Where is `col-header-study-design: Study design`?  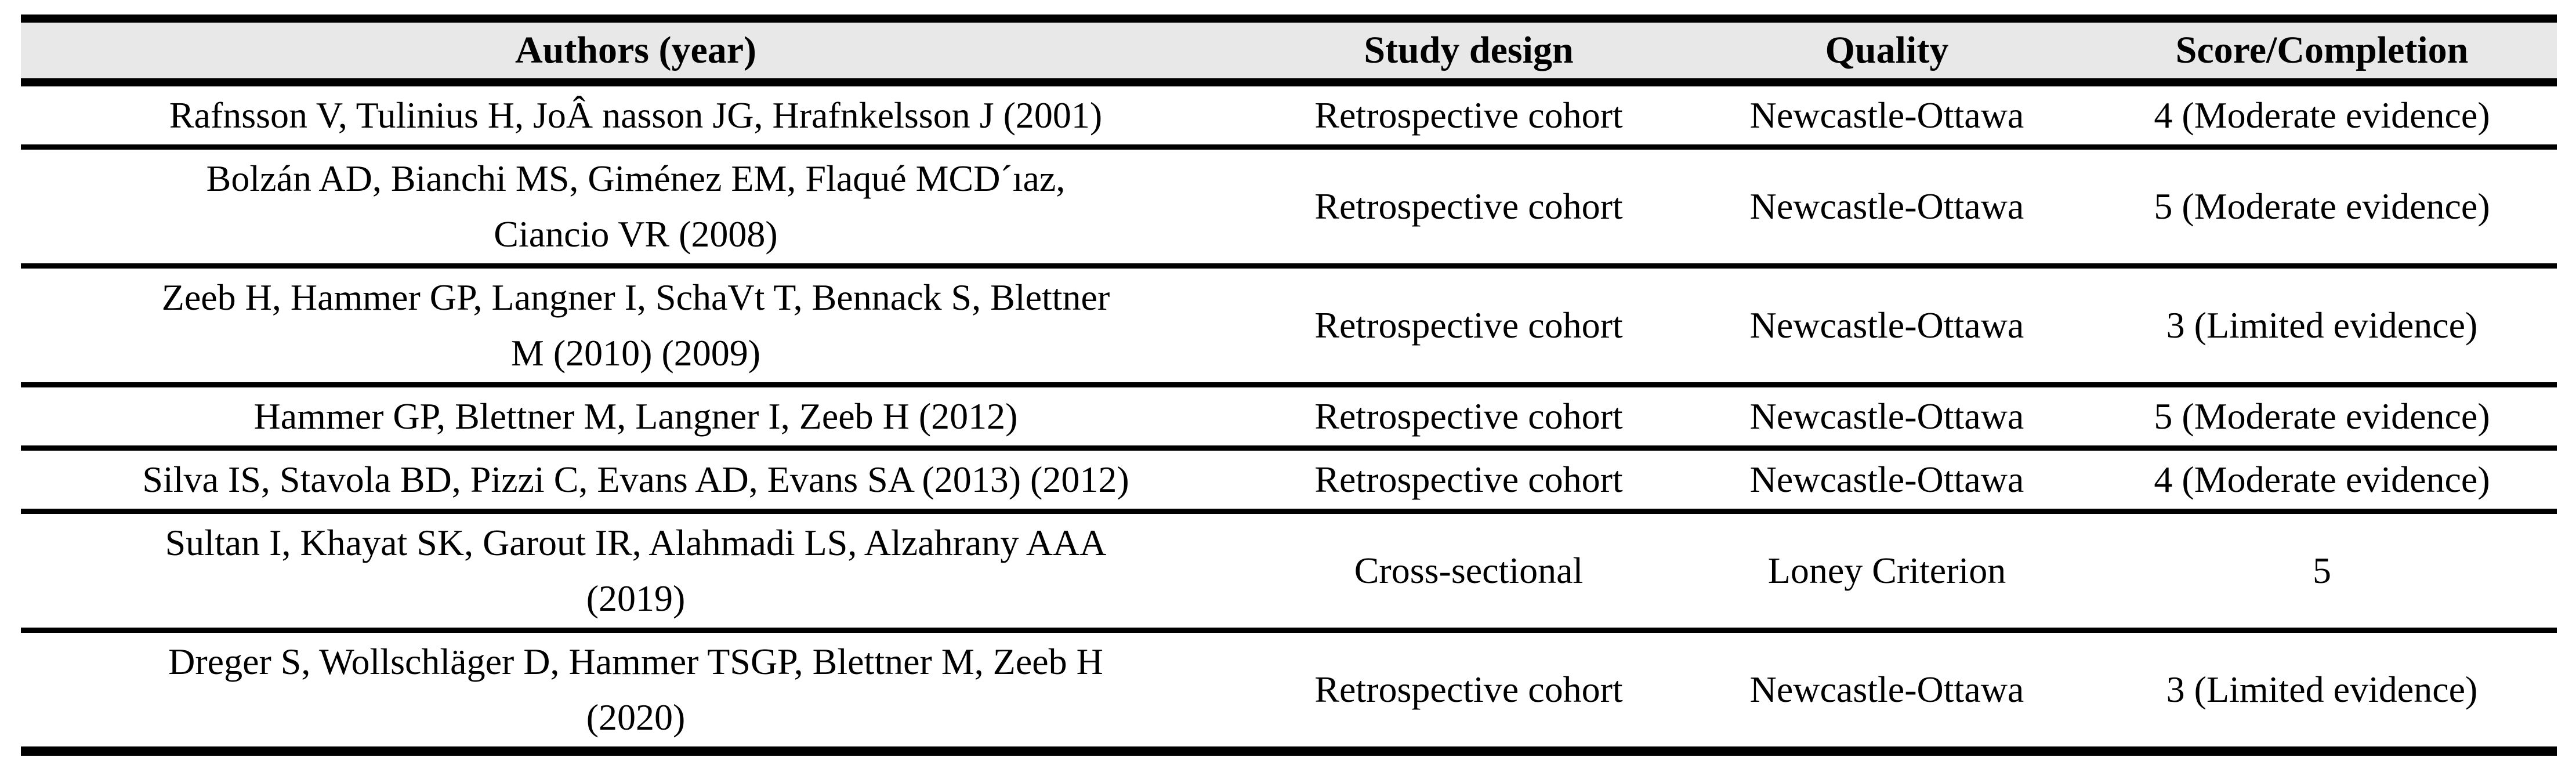
col-header-study-design: Study design is located at coordinates (1469, 50).